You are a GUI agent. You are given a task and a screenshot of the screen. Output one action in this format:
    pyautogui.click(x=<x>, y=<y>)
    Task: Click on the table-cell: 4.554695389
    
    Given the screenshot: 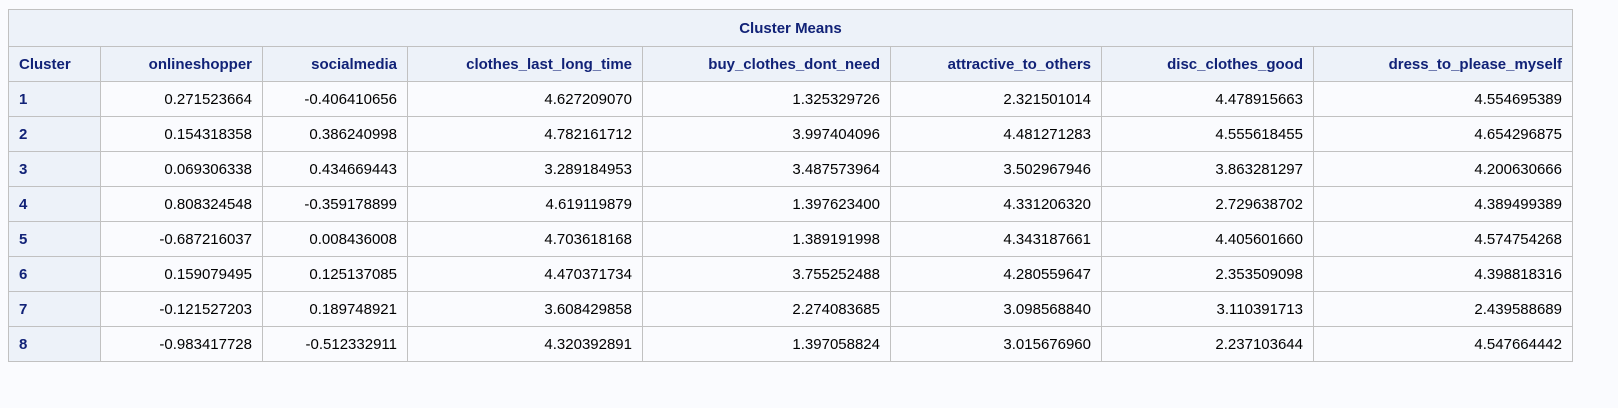 What is the action you would take?
    pyautogui.click(x=1443, y=99)
    